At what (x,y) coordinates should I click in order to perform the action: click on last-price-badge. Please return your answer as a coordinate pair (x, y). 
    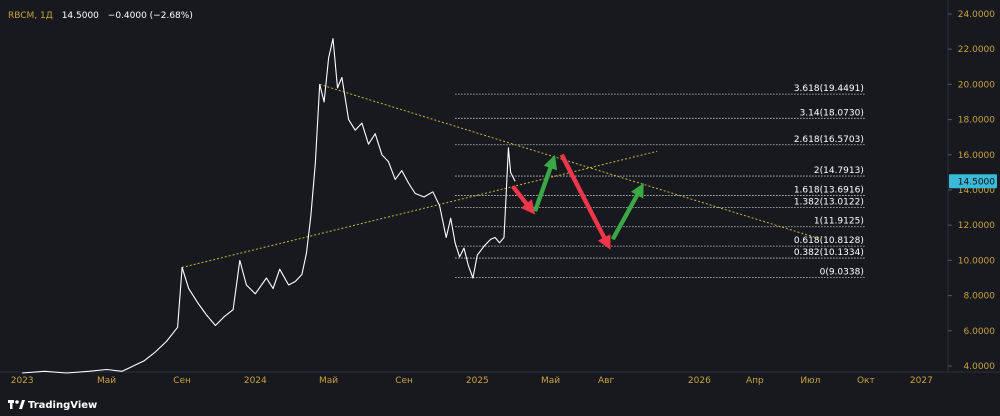
    Looking at the image, I should click on (973, 181).